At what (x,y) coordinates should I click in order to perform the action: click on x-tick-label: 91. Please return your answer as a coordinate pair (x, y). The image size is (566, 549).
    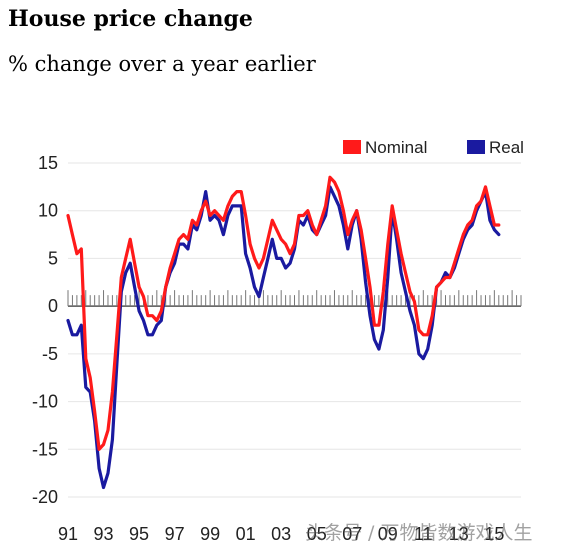
    Looking at the image, I should click on (68, 534).